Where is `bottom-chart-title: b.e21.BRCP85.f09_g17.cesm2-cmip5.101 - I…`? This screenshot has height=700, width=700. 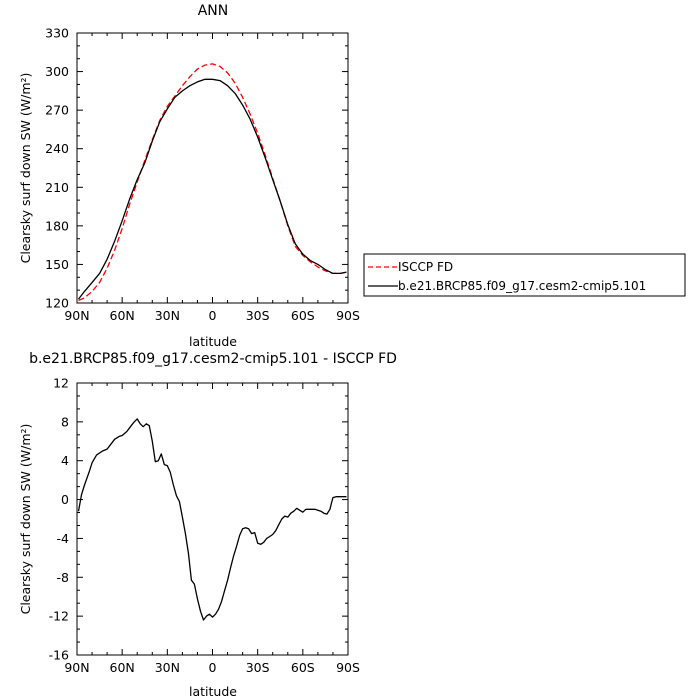 bottom-chart-title: b.e21.BRCP85.f09_g17.cesm2-cmip5.101 - I… is located at coordinates (213, 359).